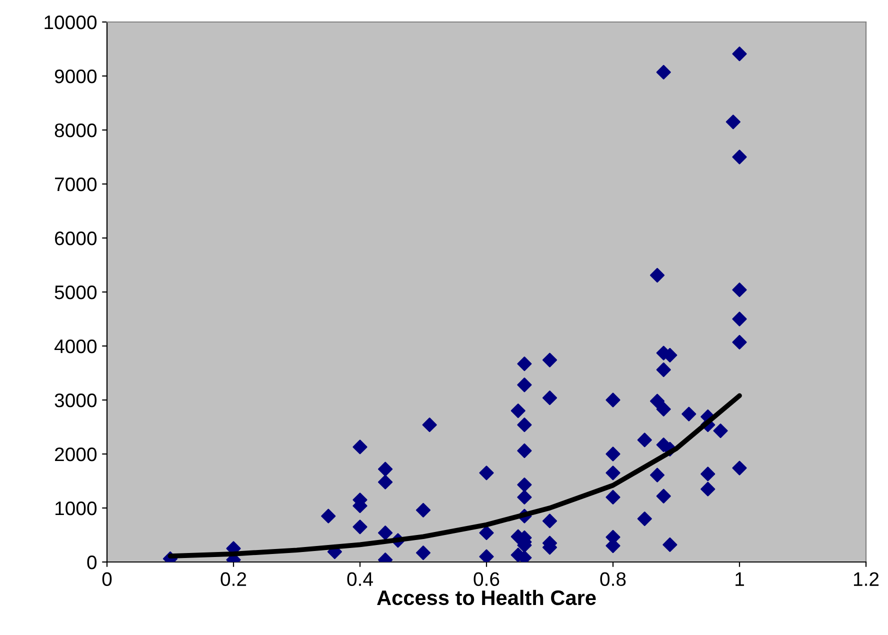 The height and width of the screenshot is (635, 888). I want to click on y-tick-label: 10000, so click(70, 22).